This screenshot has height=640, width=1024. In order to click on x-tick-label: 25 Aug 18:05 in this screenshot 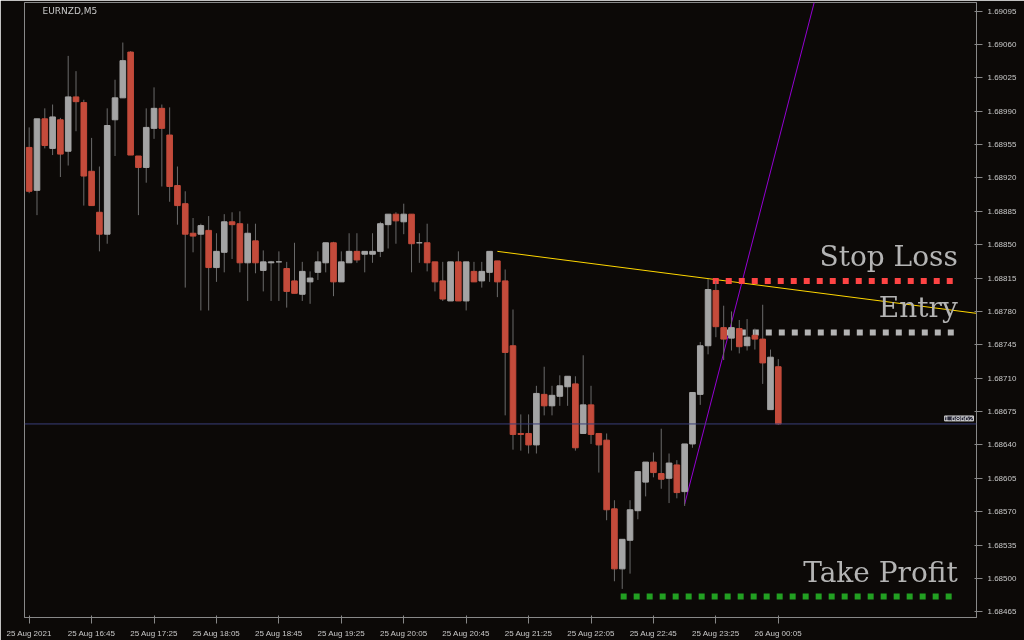, I will do `click(216, 633)`.